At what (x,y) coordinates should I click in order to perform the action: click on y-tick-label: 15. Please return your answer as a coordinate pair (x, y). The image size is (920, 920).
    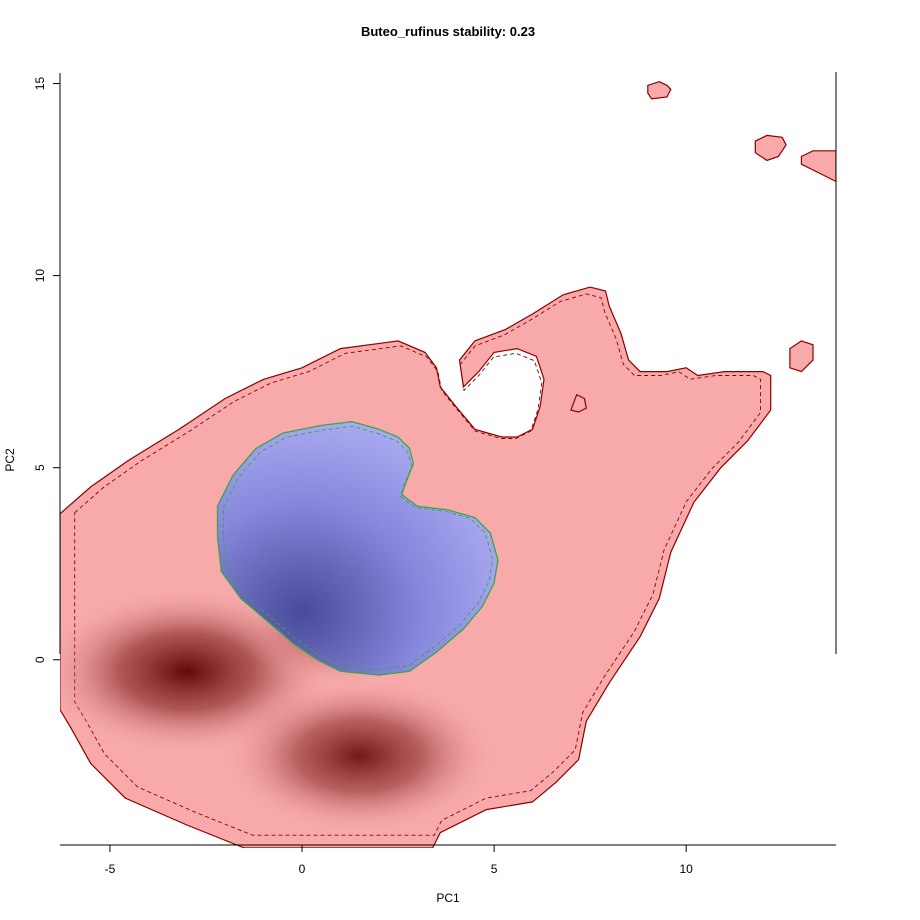
    Looking at the image, I should click on (40, 84).